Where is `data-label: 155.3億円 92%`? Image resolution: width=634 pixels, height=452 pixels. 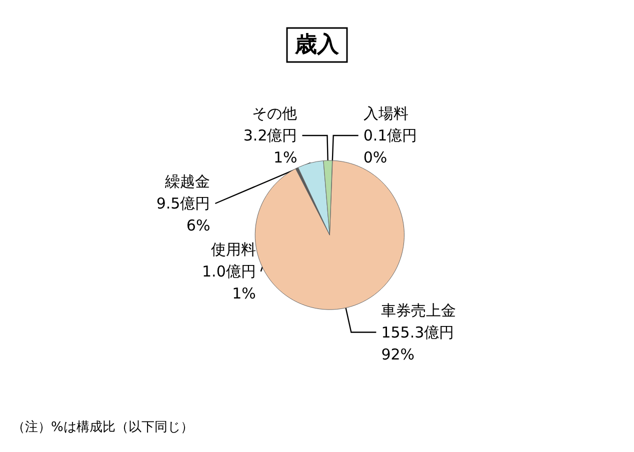 data-label: 155.3億円 92% is located at coordinates (417, 343).